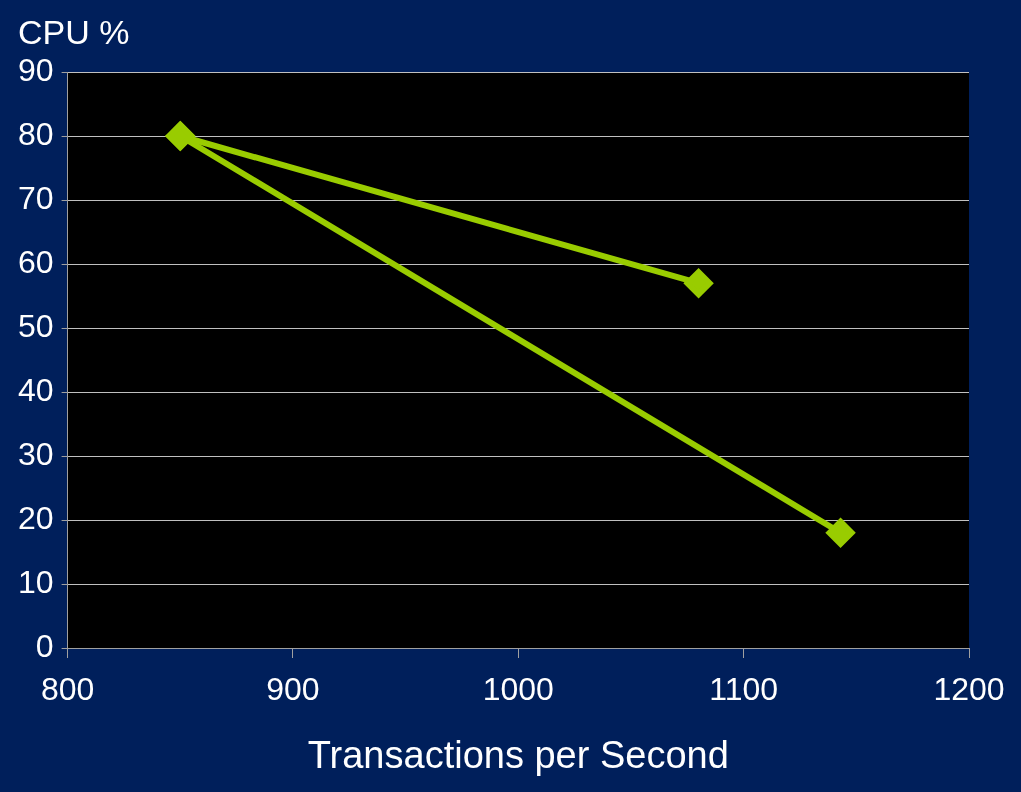  What do you see at coordinates (36, 517) in the screenshot?
I see `y-tick-label: 20` at bounding box center [36, 517].